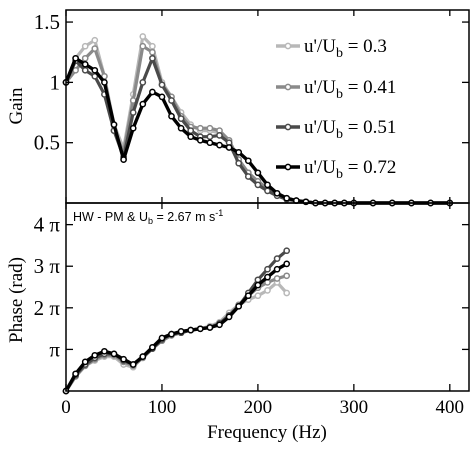  What do you see at coordinates (47, 22) in the screenshot?
I see `gain-y-tick-label: 1.5` at bounding box center [47, 22].